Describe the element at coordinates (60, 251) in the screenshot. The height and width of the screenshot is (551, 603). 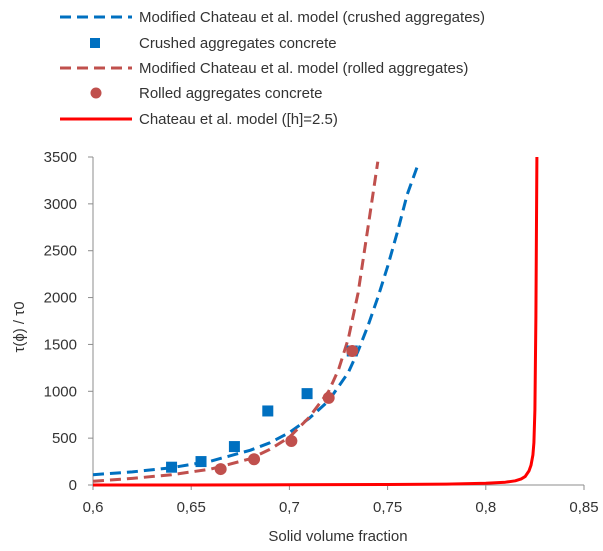
I see `y-tick-label: 2500` at that location.